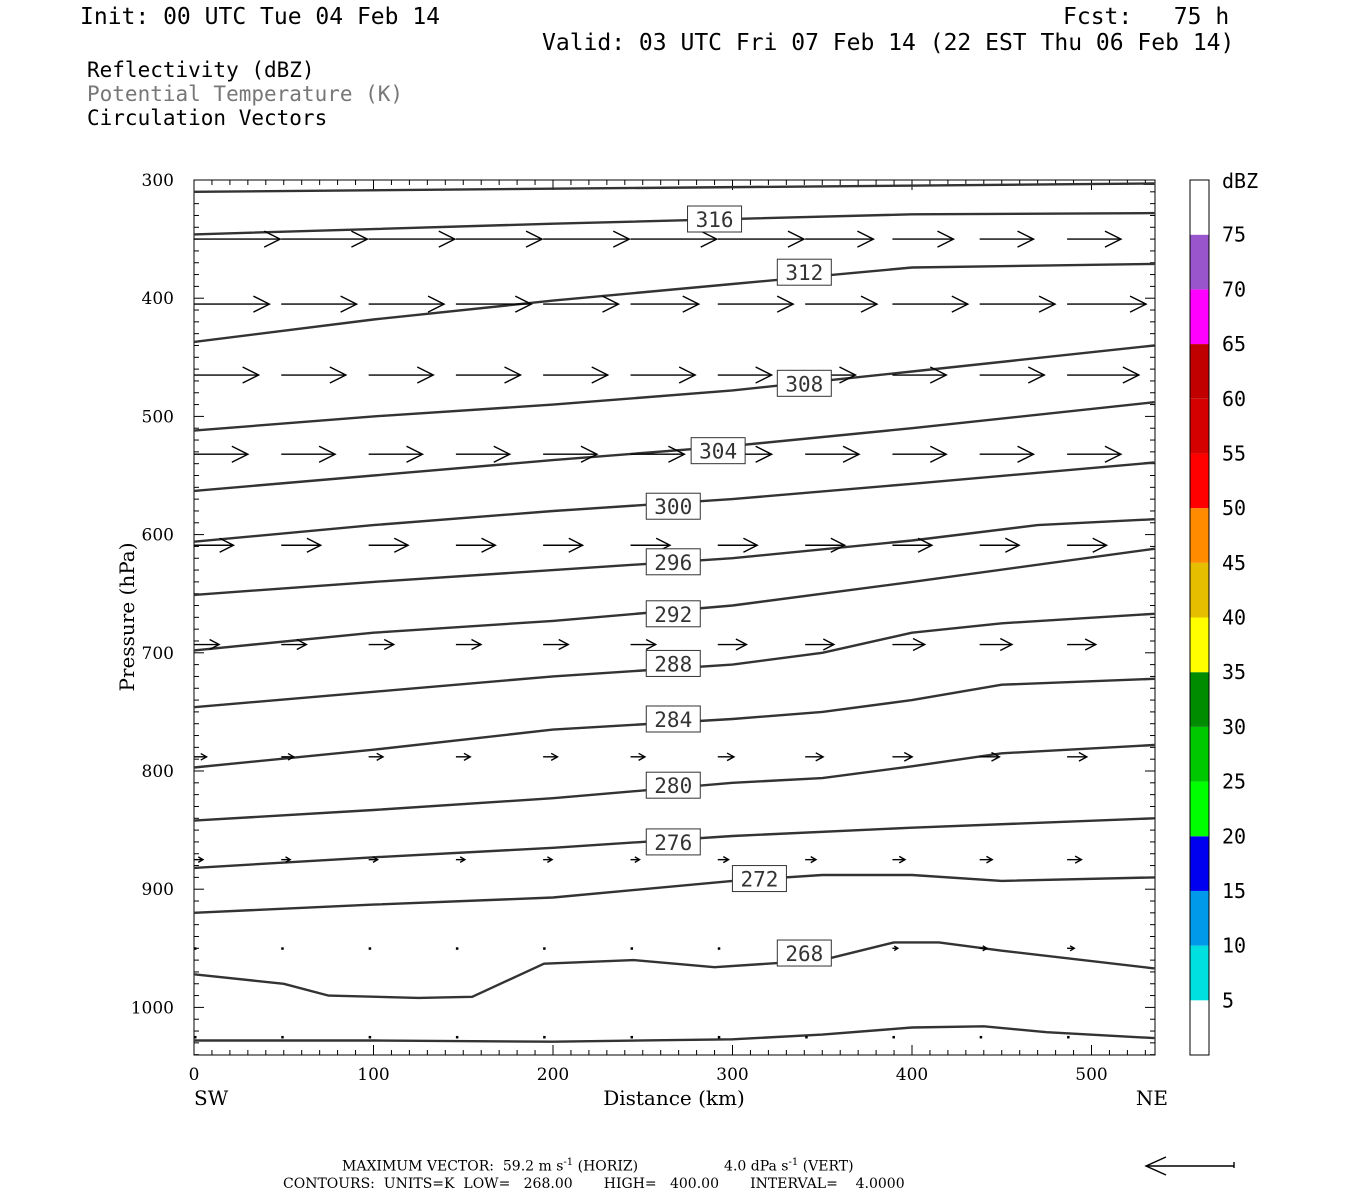  Describe the element at coordinates (673, 615) in the screenshot. I see `contour-label: 292` at that location.